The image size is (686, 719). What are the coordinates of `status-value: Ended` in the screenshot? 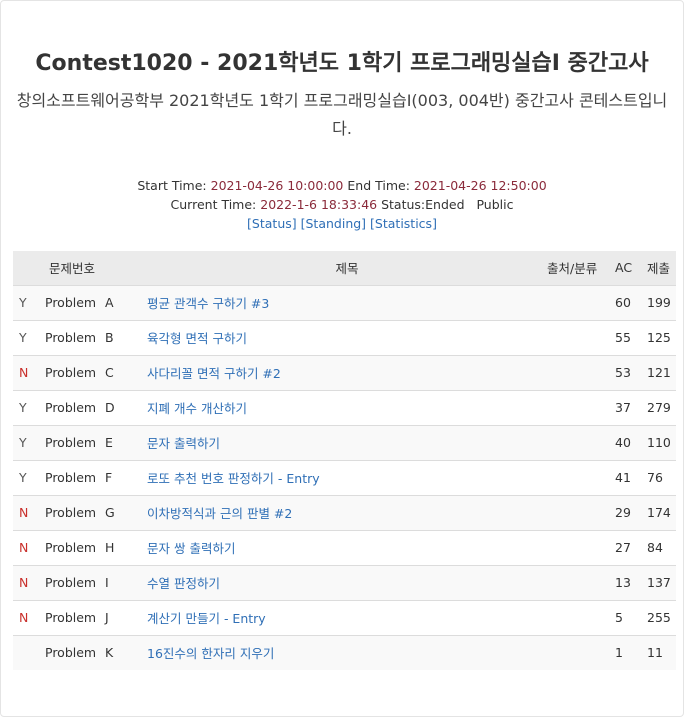 It's located at (445, 204).